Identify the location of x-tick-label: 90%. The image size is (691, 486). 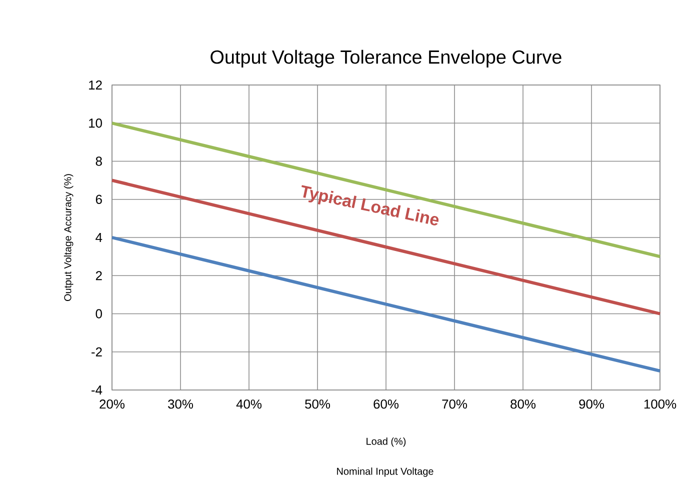
(591, 404).